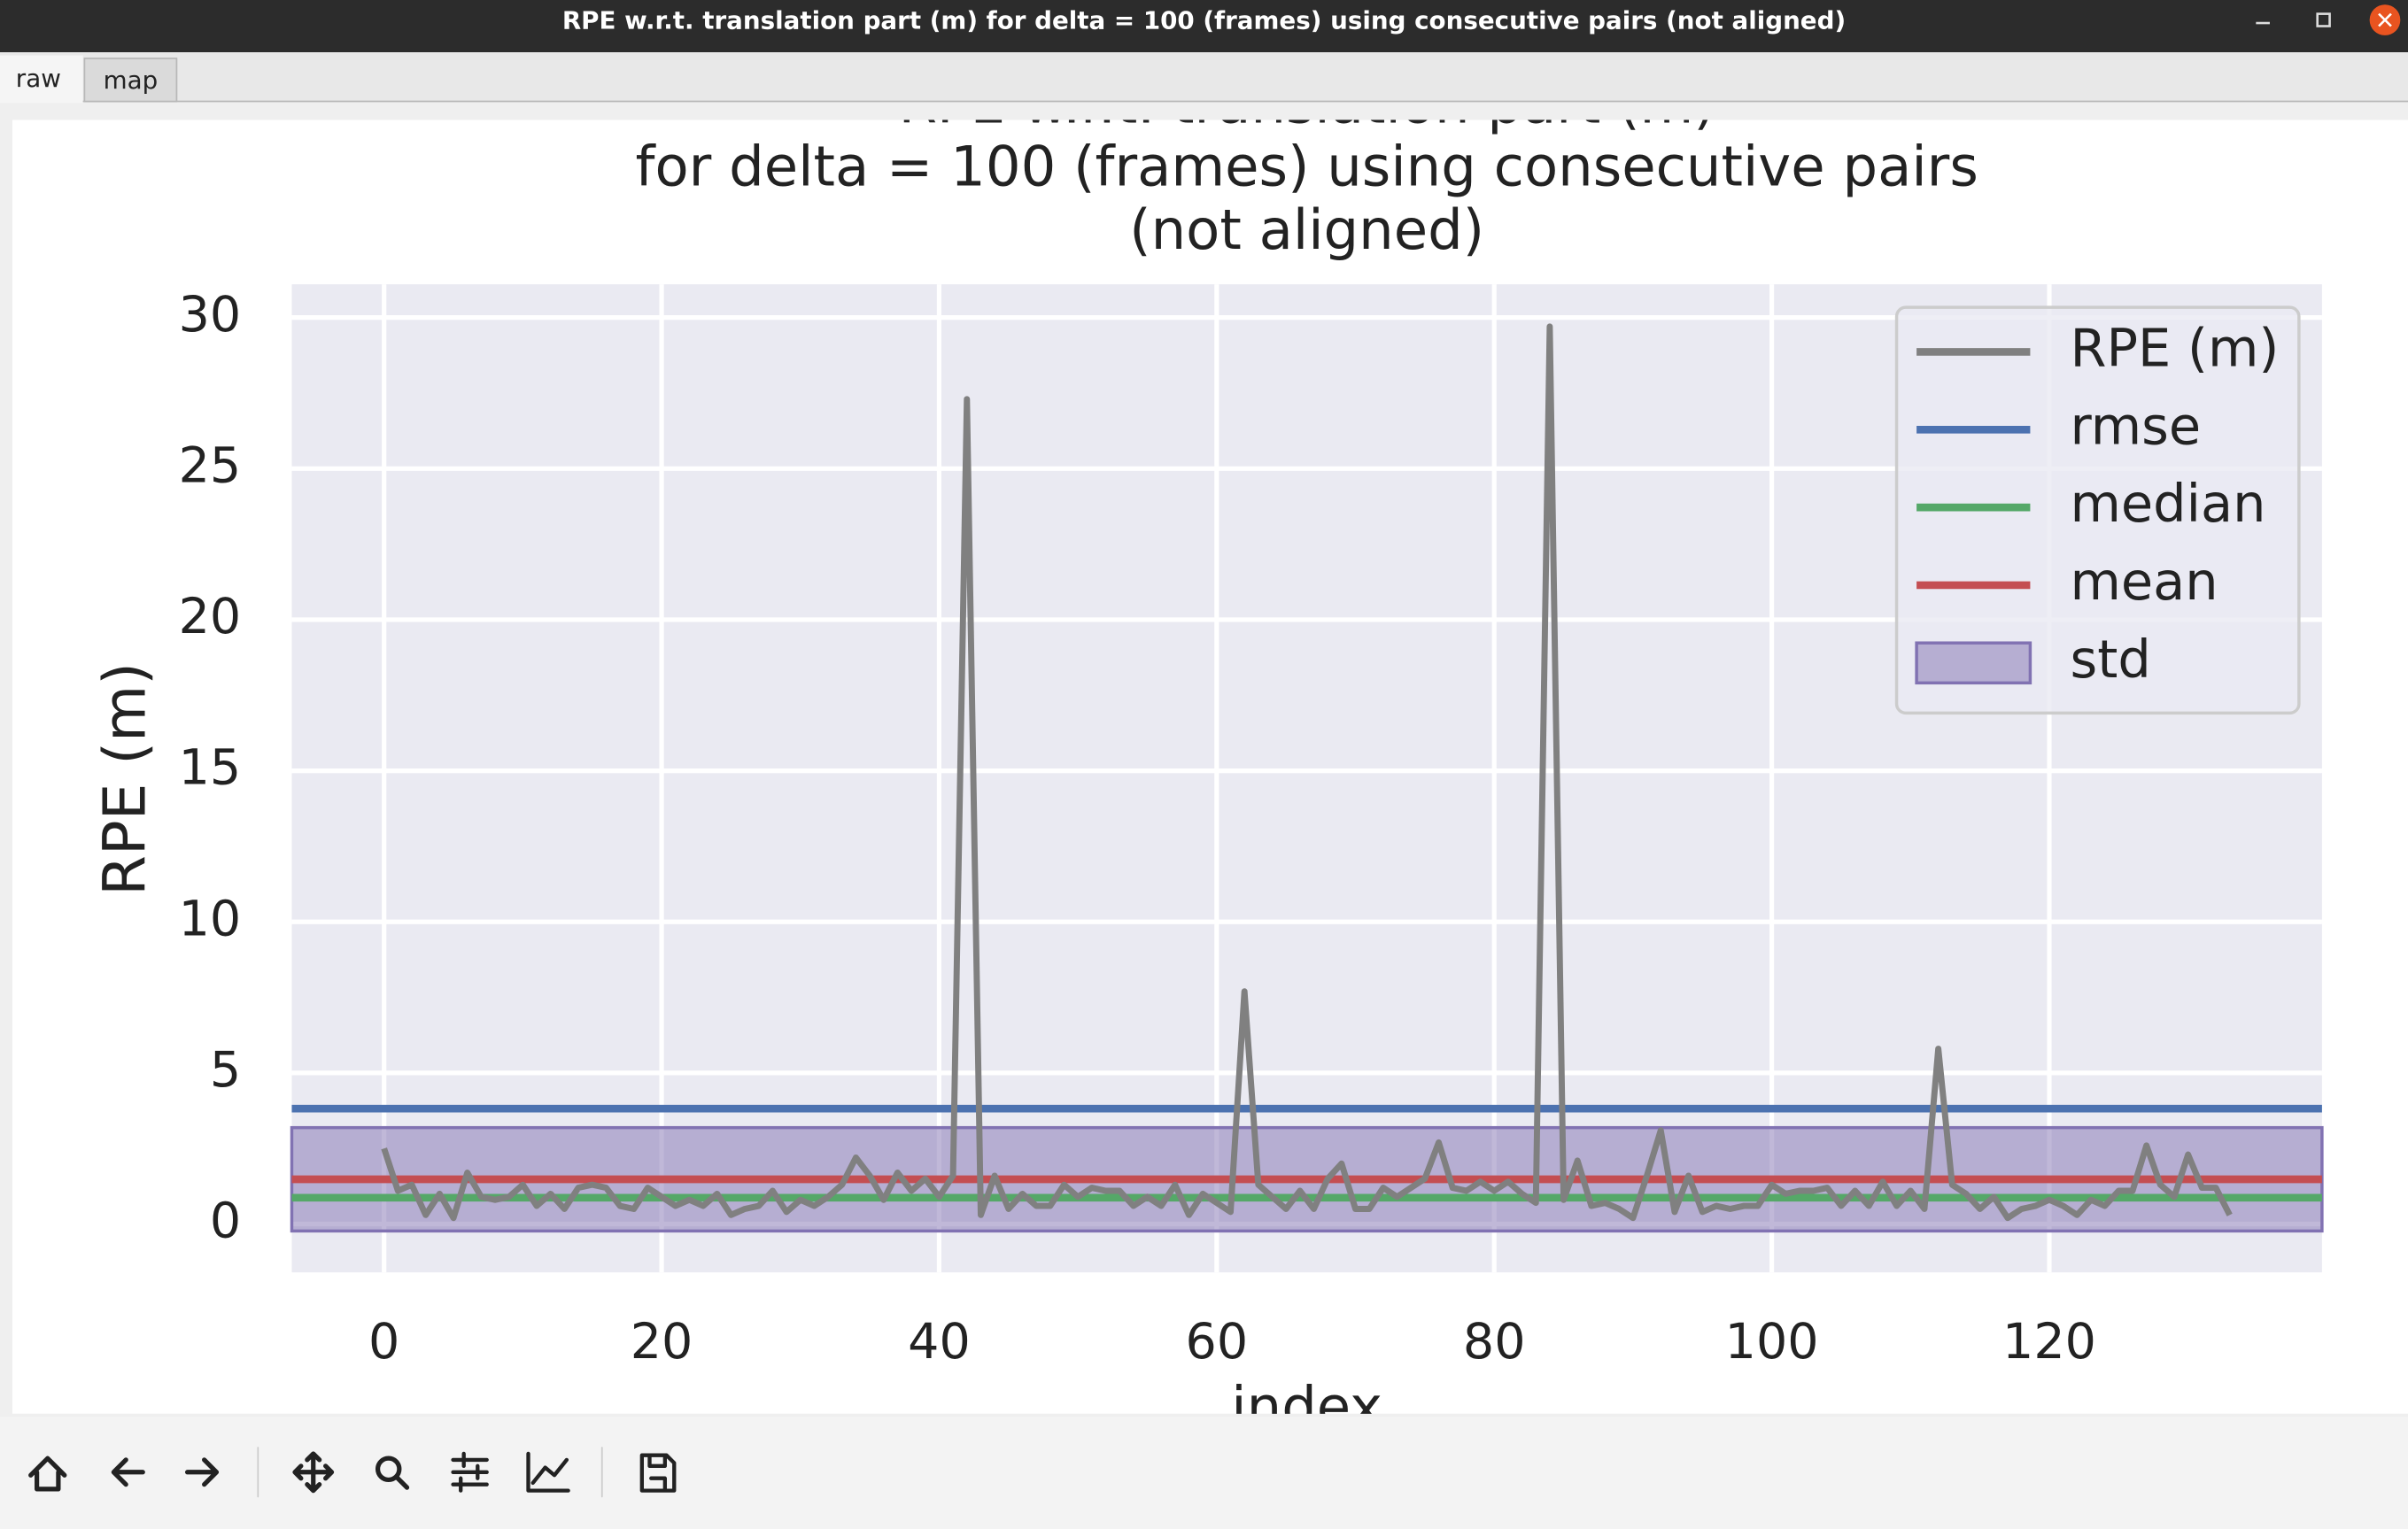 The image size is (2408, 1529). Describe the element at coordinates (1306, 230) in the screenshot. I see `chart-title: (not aligned)` at that location.